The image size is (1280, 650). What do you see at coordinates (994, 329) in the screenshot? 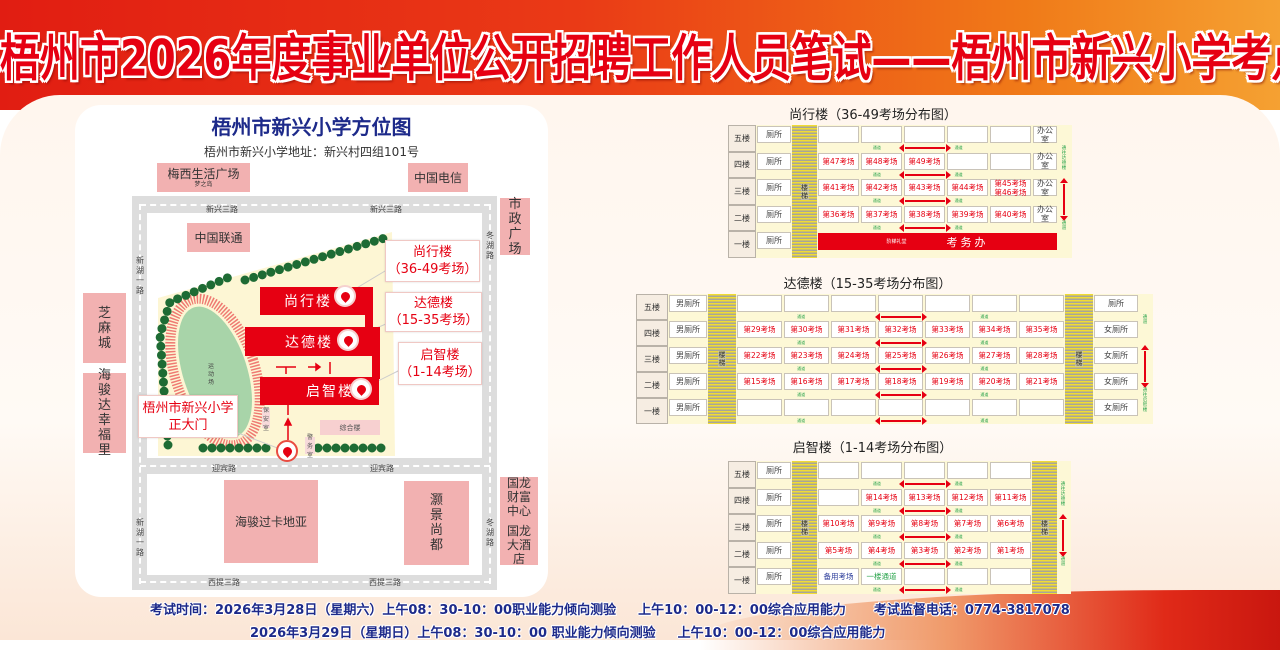
I see `exam-room: 第34考场` at bounding box center [994, 329].